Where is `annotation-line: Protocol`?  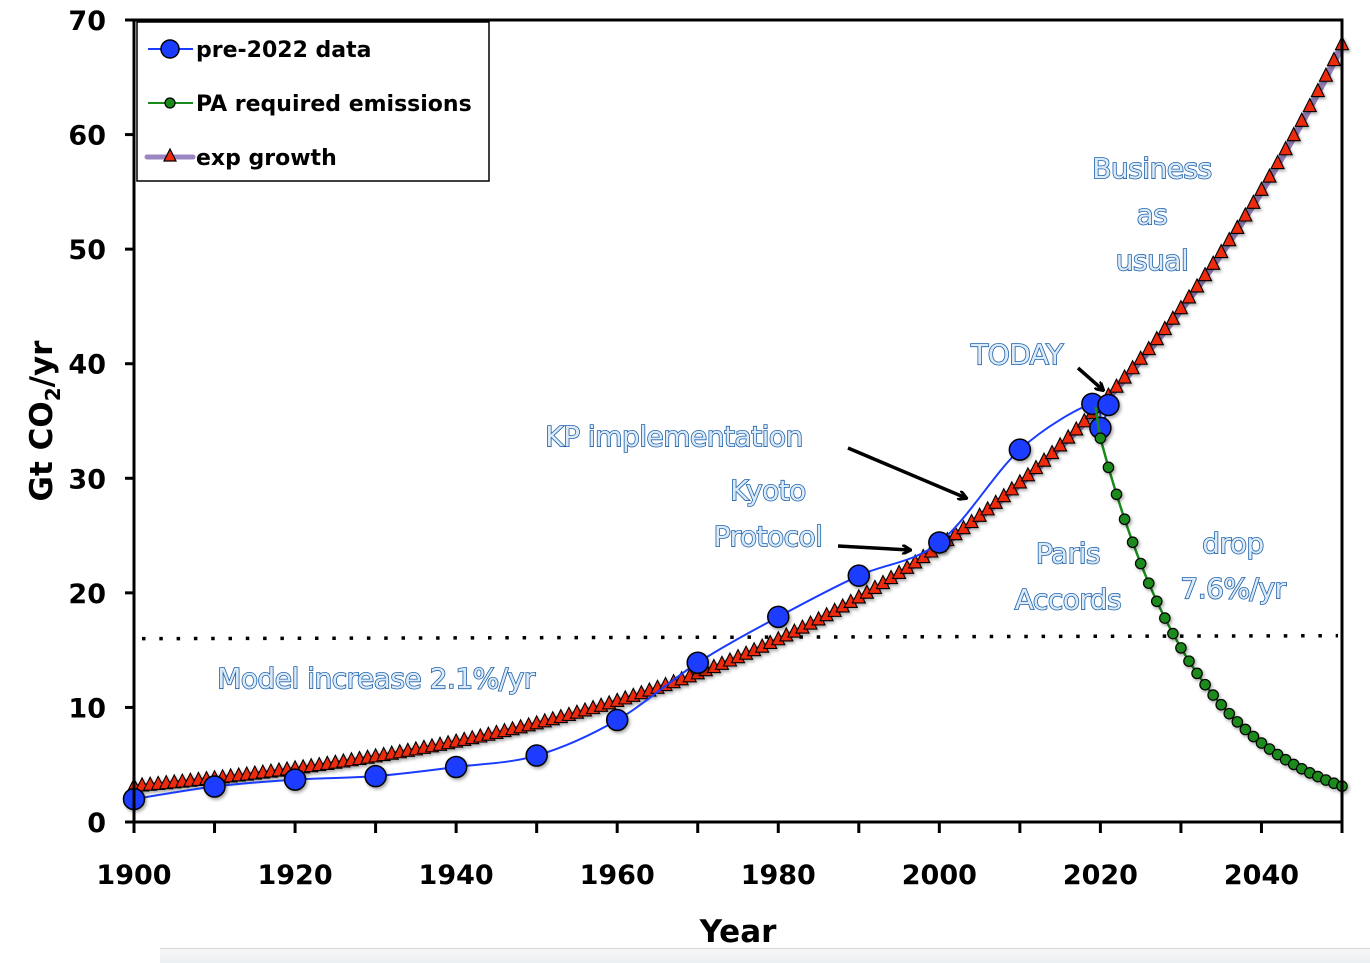
annotation-line: Protocol is located at coordinates (768, 536).